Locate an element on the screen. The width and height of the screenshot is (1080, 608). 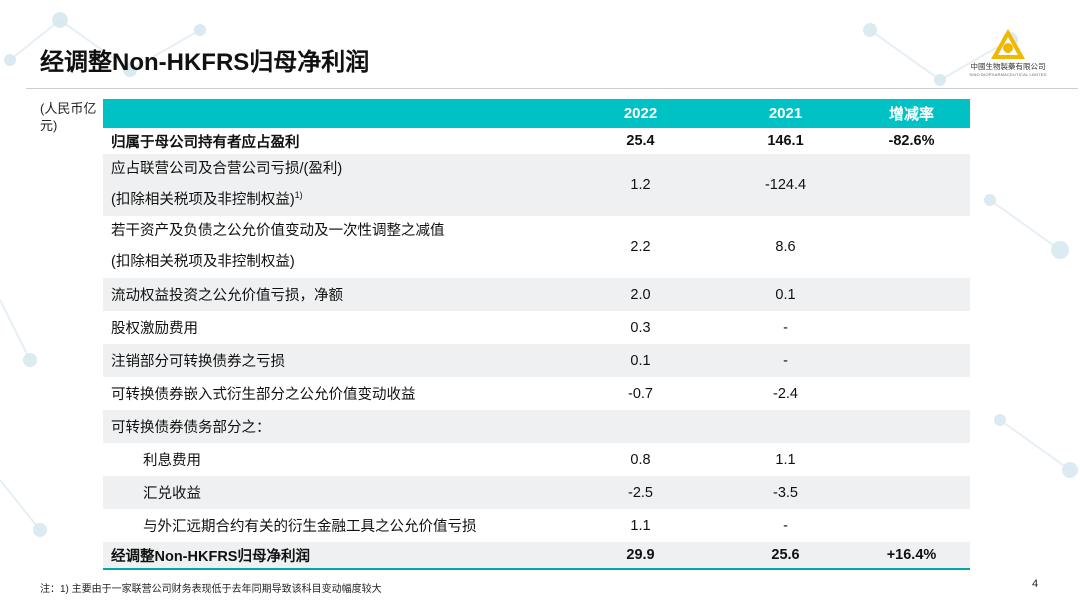
value-2021: 25.6 is located at coordinates (785, 556).